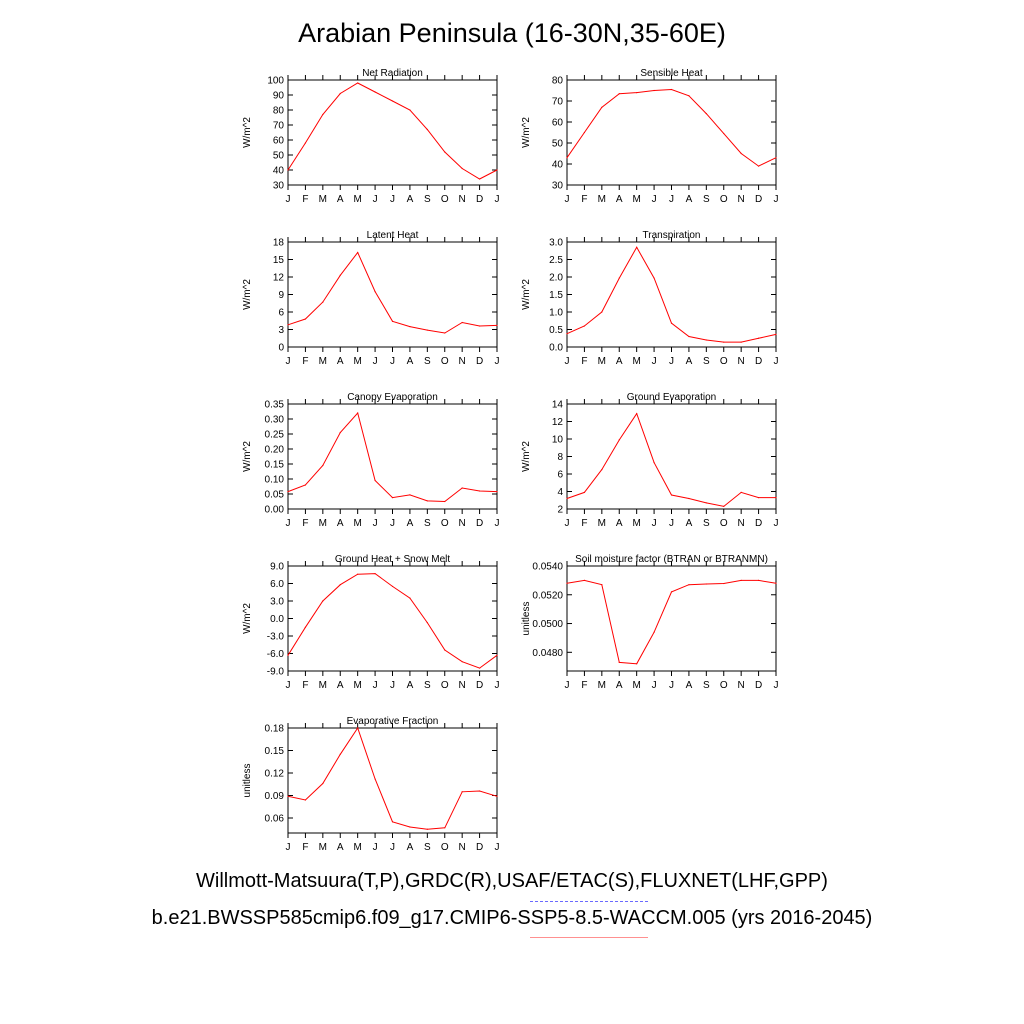 The width and height of the screenshot is (1024, 1024). Describe the element at coordinates (279, 126) in the screenshot. I see `y-tick-label: 70` at that location.